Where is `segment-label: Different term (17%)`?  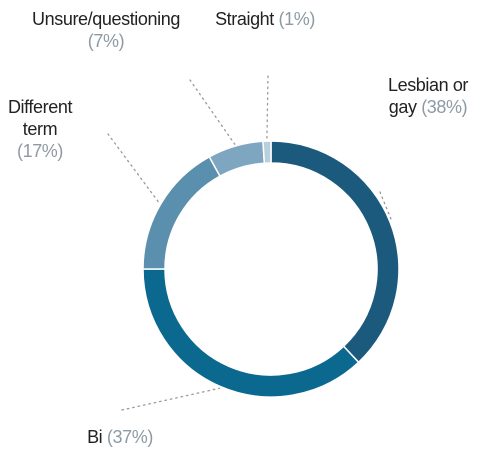
segment-label: Different term (17%) is located at coordinates (40, 129).